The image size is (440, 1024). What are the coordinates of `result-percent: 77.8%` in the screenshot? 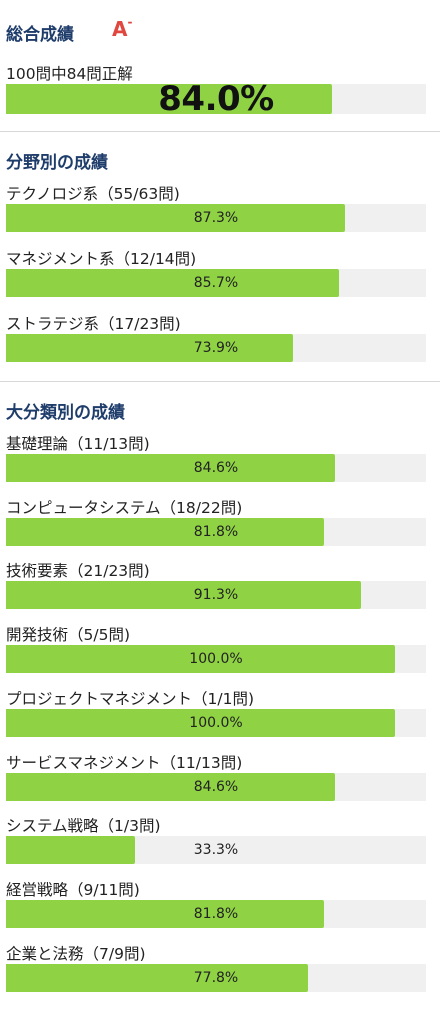 It's located at (216, 977).